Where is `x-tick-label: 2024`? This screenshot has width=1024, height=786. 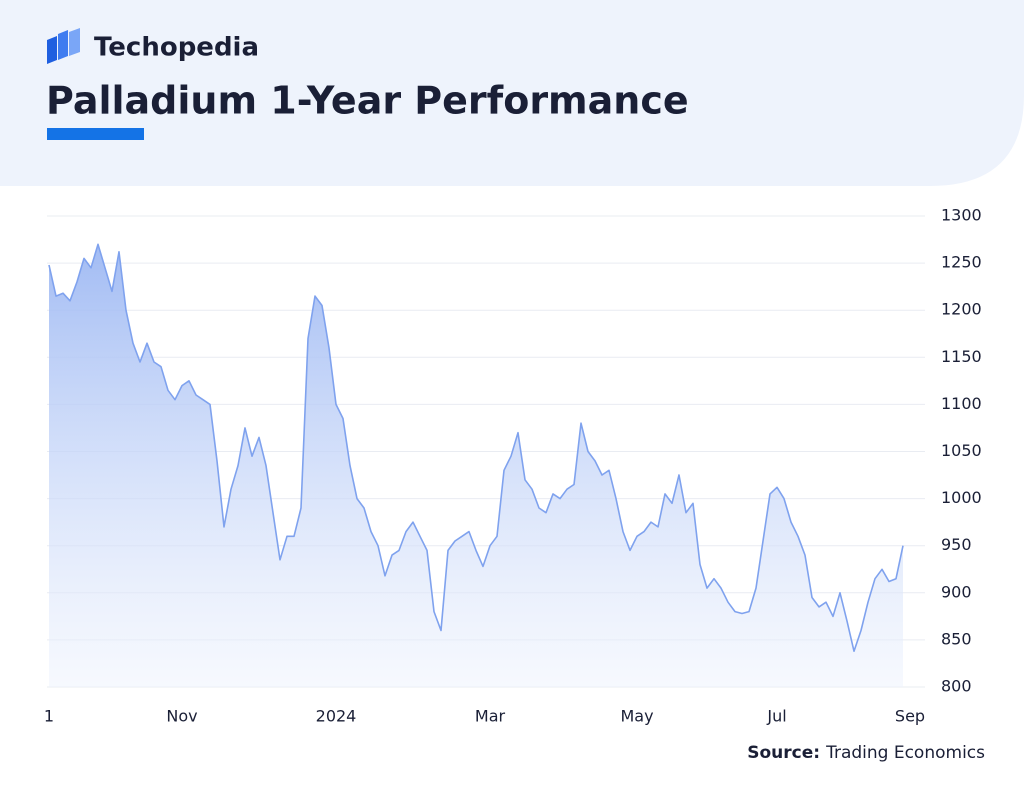
x-tick-label: 2024 is located at coordinates (336, 716).